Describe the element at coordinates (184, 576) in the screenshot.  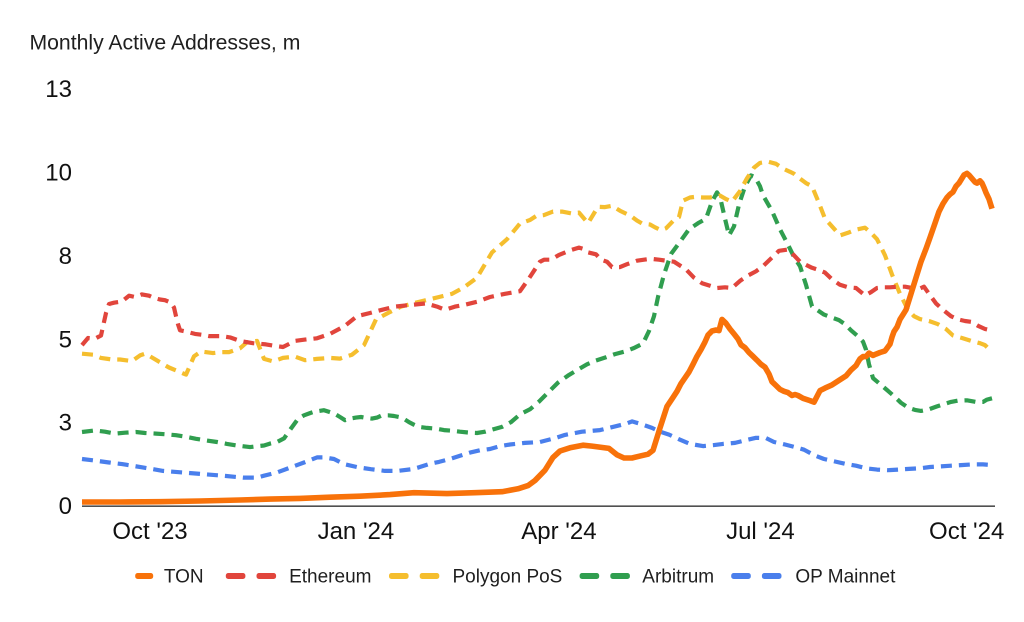
I see `svg-text: TON` at that location.